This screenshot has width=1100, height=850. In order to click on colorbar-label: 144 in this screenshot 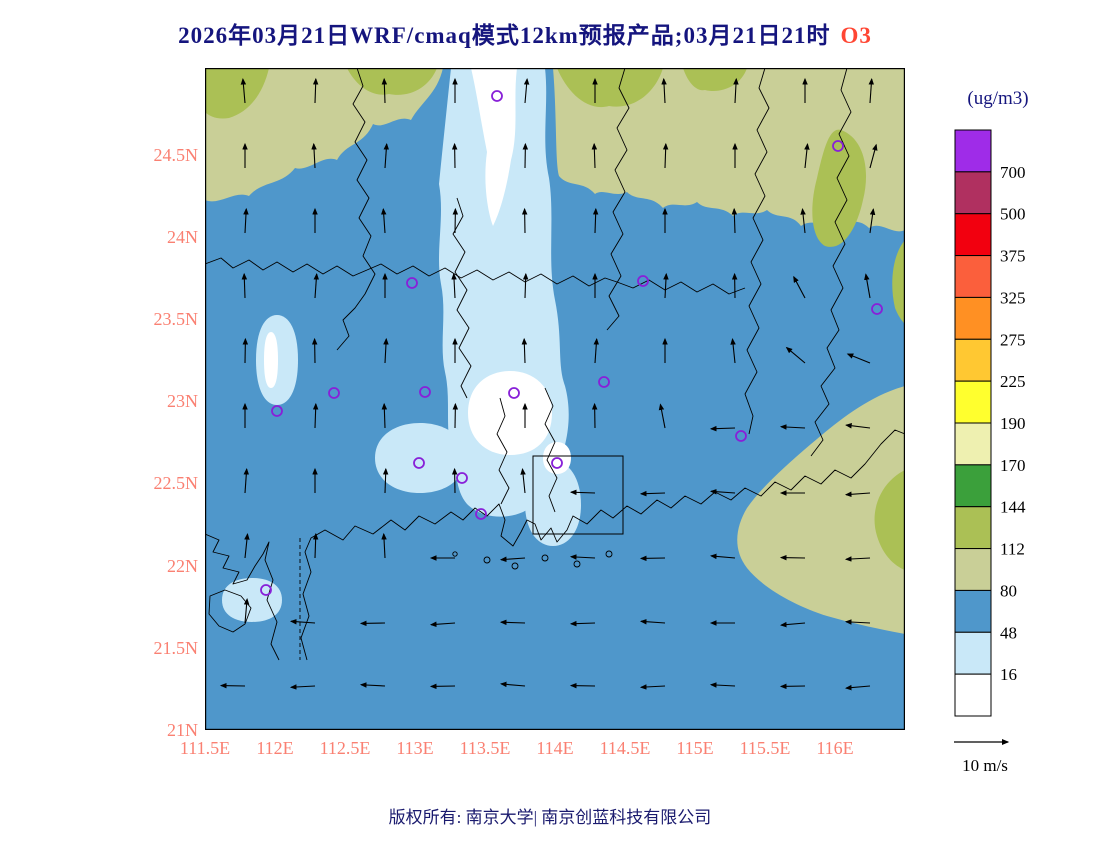, I will do `click(1013, 507)`.